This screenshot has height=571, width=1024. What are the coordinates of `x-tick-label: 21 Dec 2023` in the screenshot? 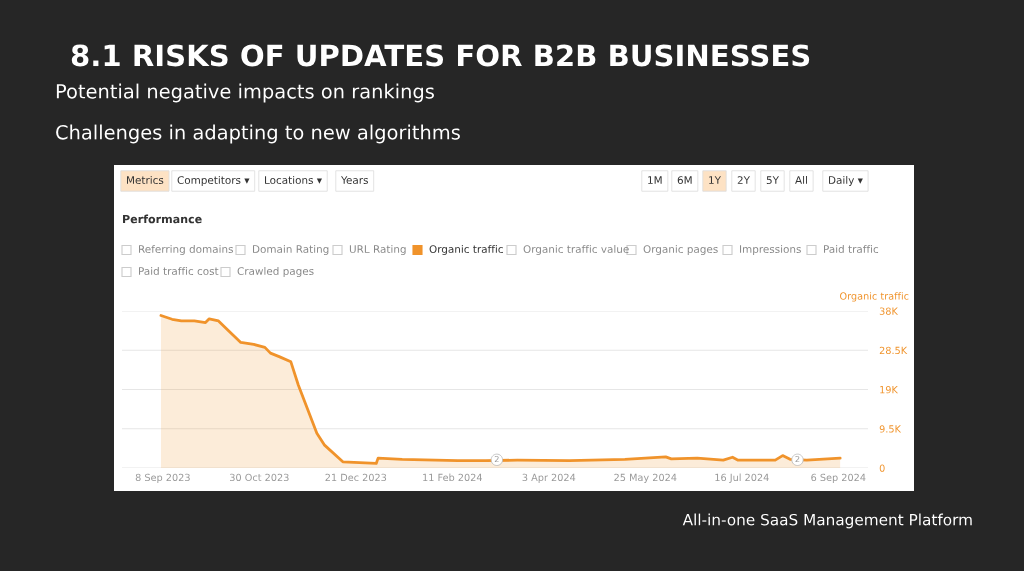 It's located at (356, 477).